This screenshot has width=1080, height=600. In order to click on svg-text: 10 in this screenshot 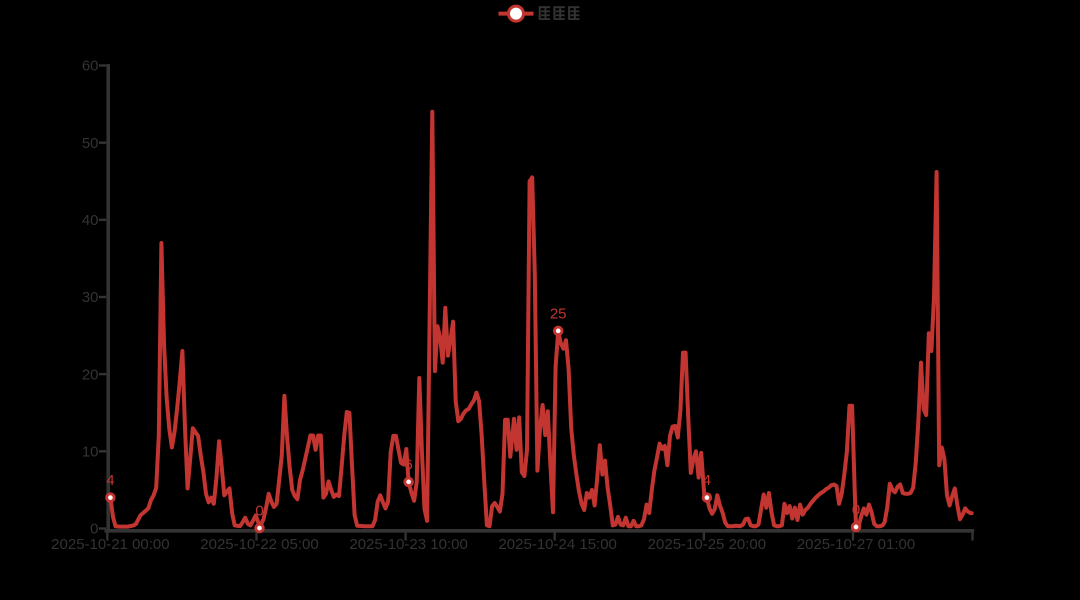, I will do `click(90, 452)`.